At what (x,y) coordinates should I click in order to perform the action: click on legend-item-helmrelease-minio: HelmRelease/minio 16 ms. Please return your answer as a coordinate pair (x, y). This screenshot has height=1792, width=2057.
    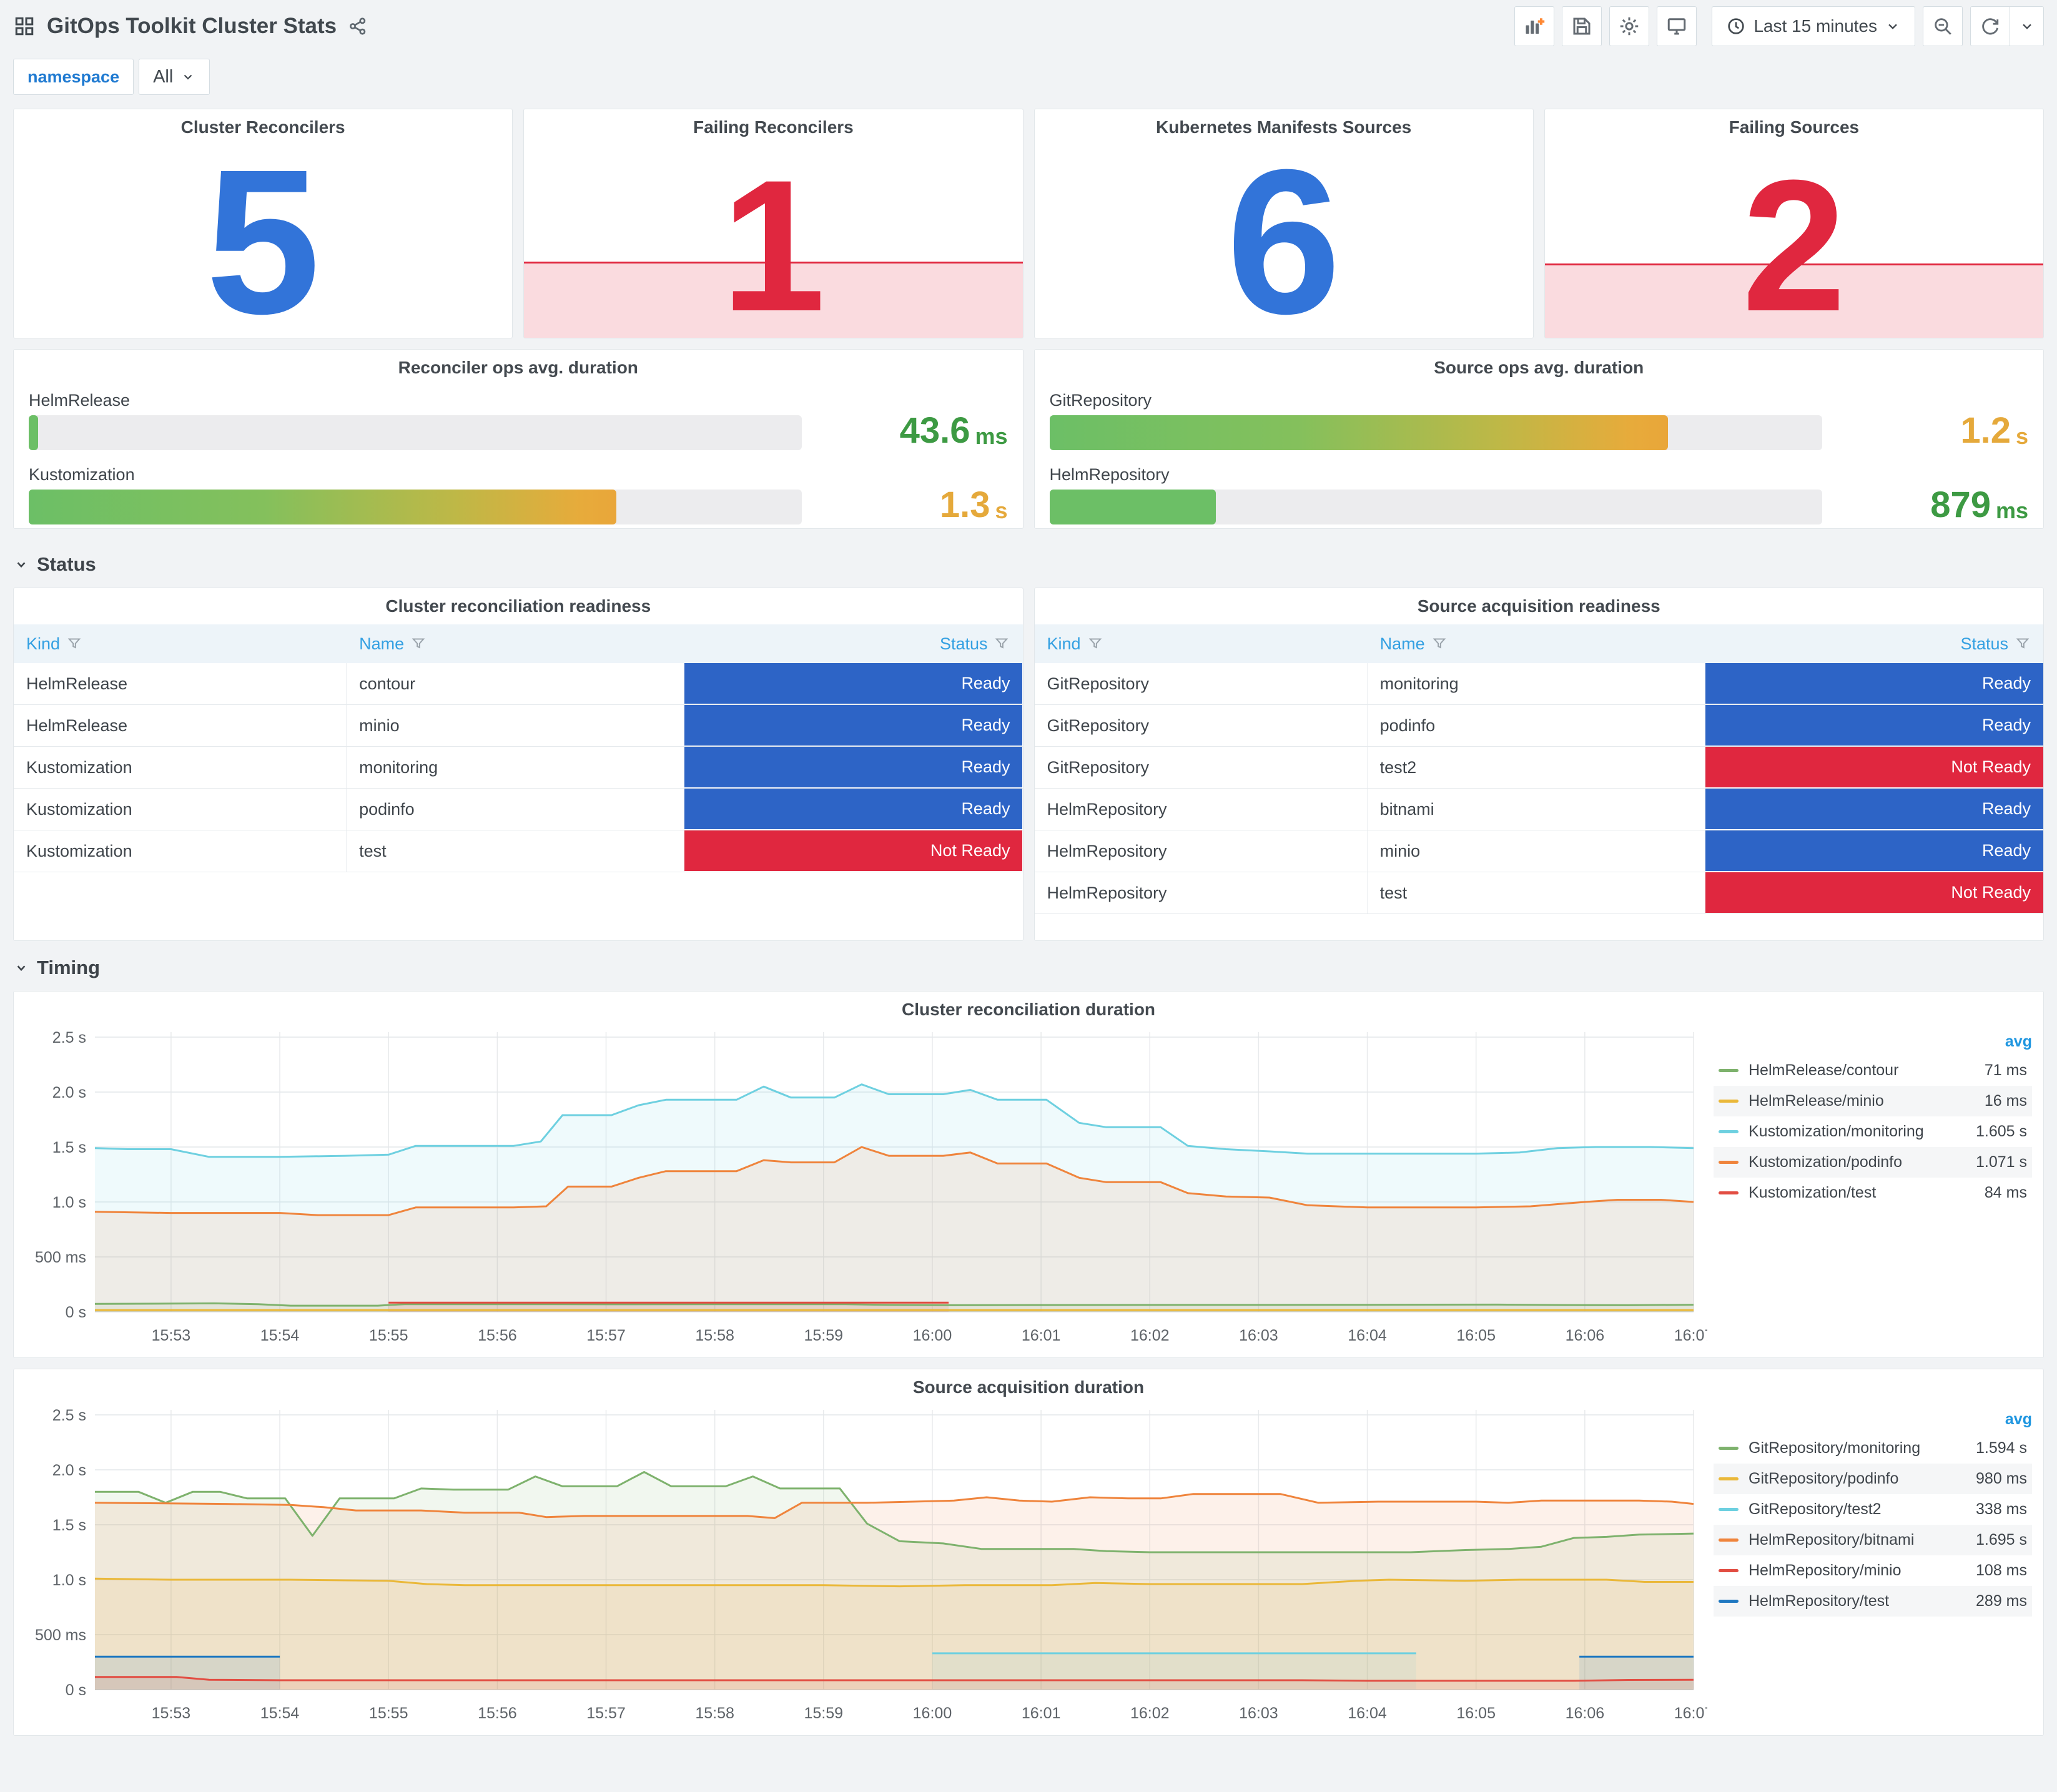
    Looking at the image, I should click on (1873, 1101).